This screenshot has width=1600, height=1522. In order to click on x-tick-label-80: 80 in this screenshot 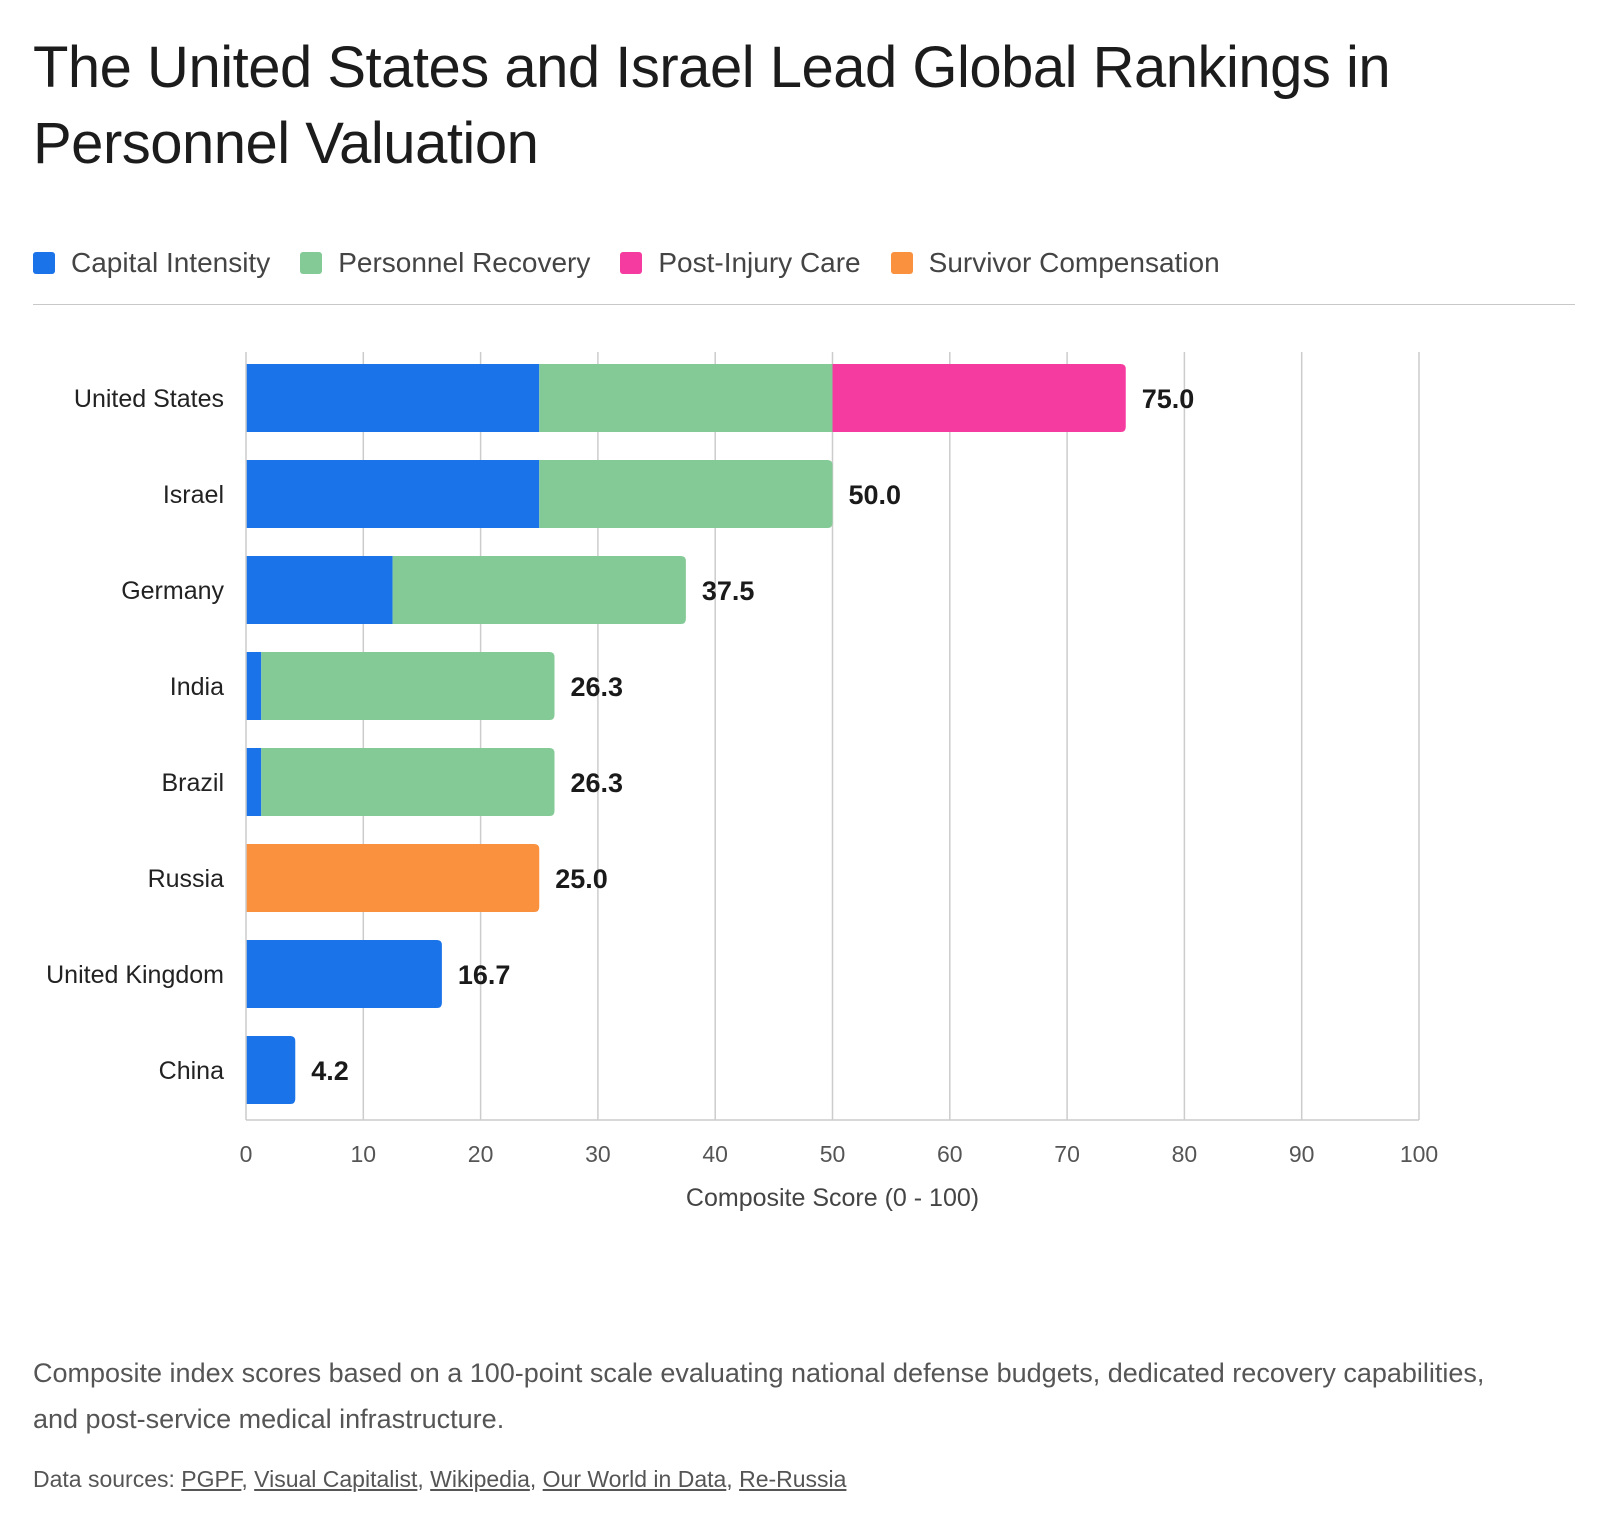, I will do `click(1185, 1154)`.